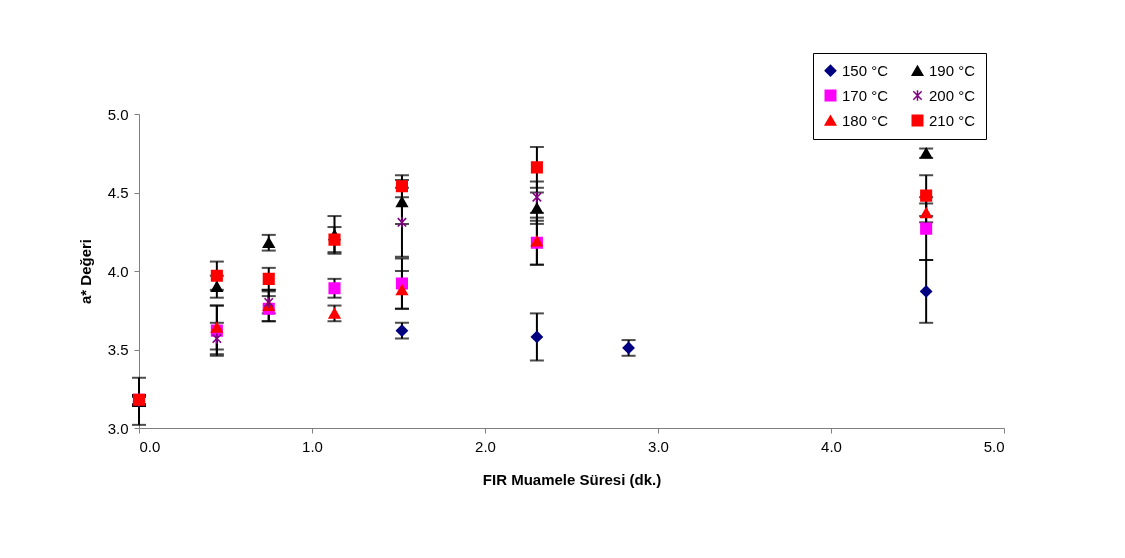 This screenshot has height=558, width=1125. Describe the element at coordinates (85, 271) in the screenshot. I see `y-axis-title: a* Değeri` at that location.